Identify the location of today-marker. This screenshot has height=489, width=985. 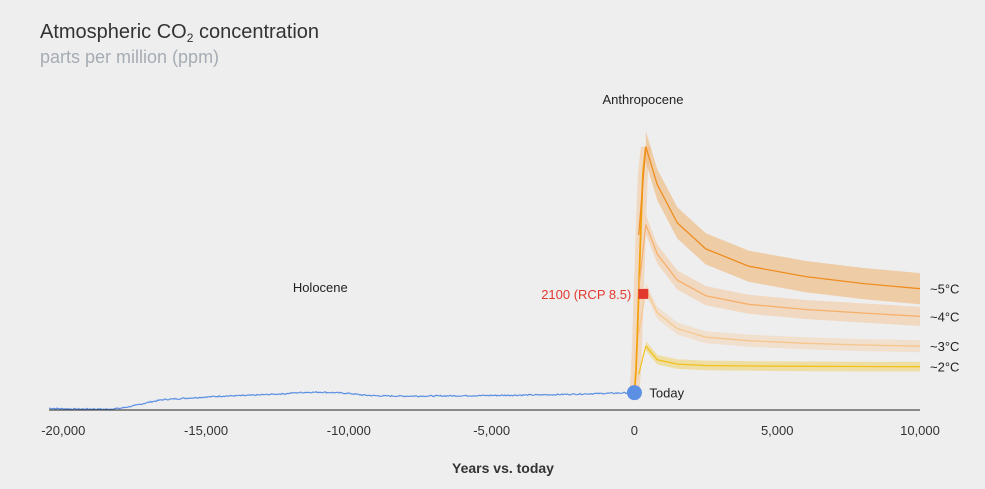
(634, 393).